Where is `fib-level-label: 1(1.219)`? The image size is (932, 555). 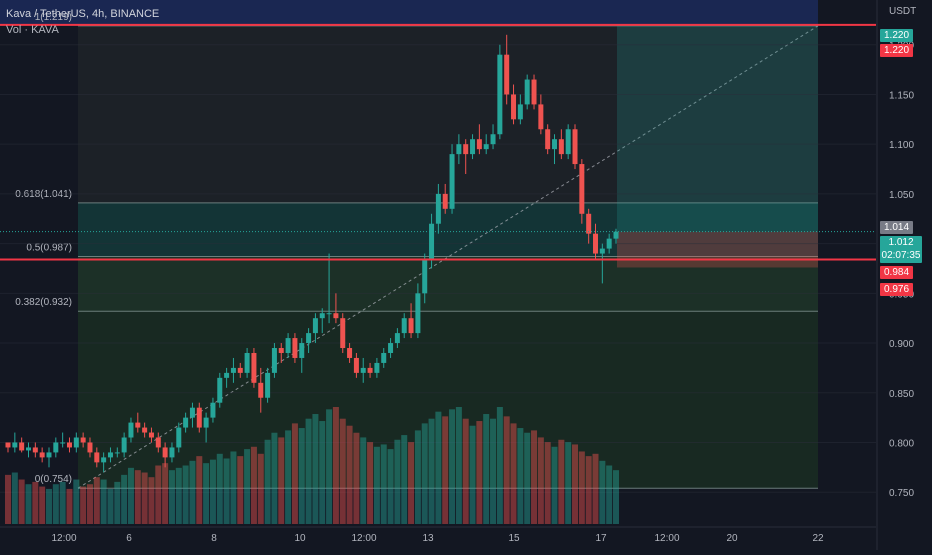
fib-level-label: 1(1.219) is located at coordinates (53, 17).